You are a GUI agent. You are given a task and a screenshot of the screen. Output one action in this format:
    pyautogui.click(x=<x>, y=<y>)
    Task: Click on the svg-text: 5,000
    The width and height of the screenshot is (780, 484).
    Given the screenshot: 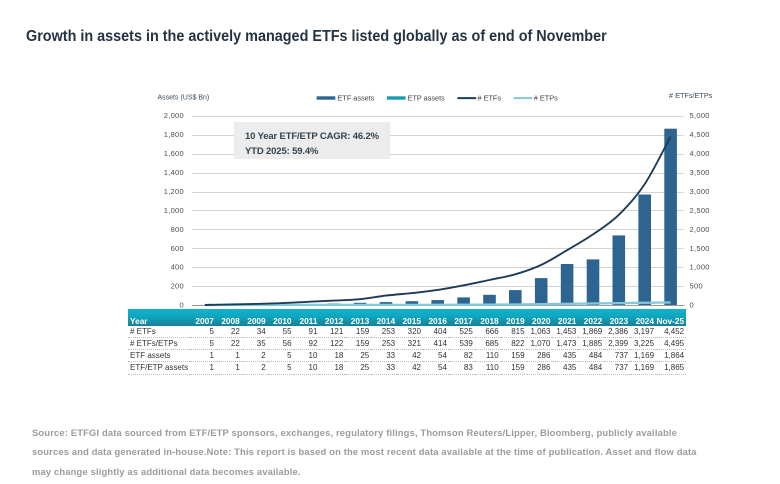 What is the action you would take?
    pyautogui.click(x=700, y=115)
    